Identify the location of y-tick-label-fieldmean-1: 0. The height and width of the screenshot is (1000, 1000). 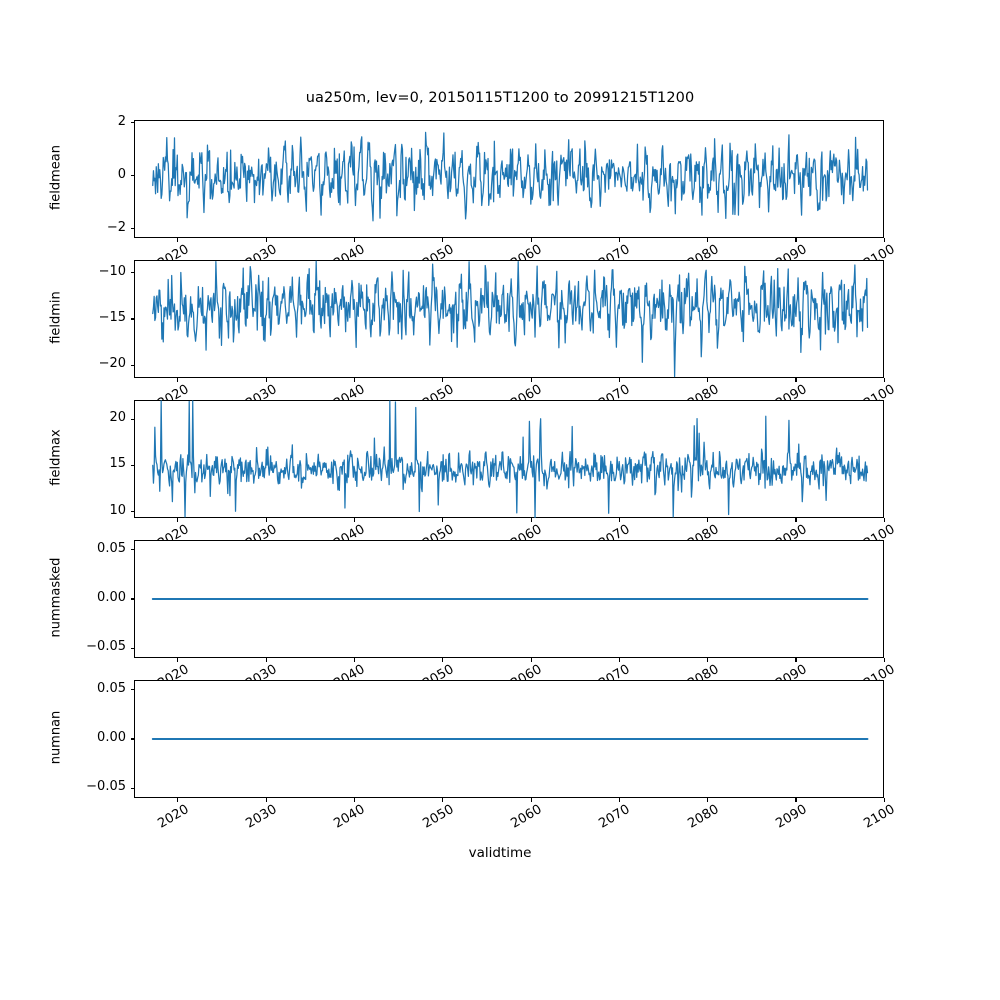
(121, 174).